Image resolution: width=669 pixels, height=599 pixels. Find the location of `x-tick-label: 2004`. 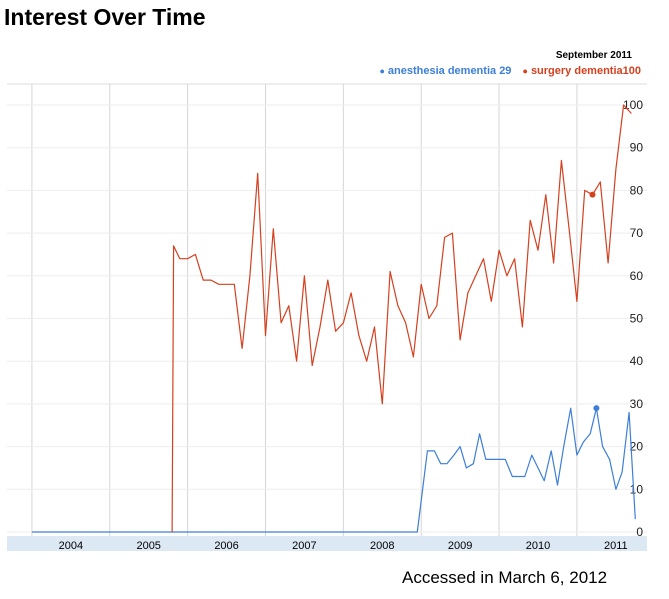

x-tick-label: 2004 is located at coordinates (71, 546).